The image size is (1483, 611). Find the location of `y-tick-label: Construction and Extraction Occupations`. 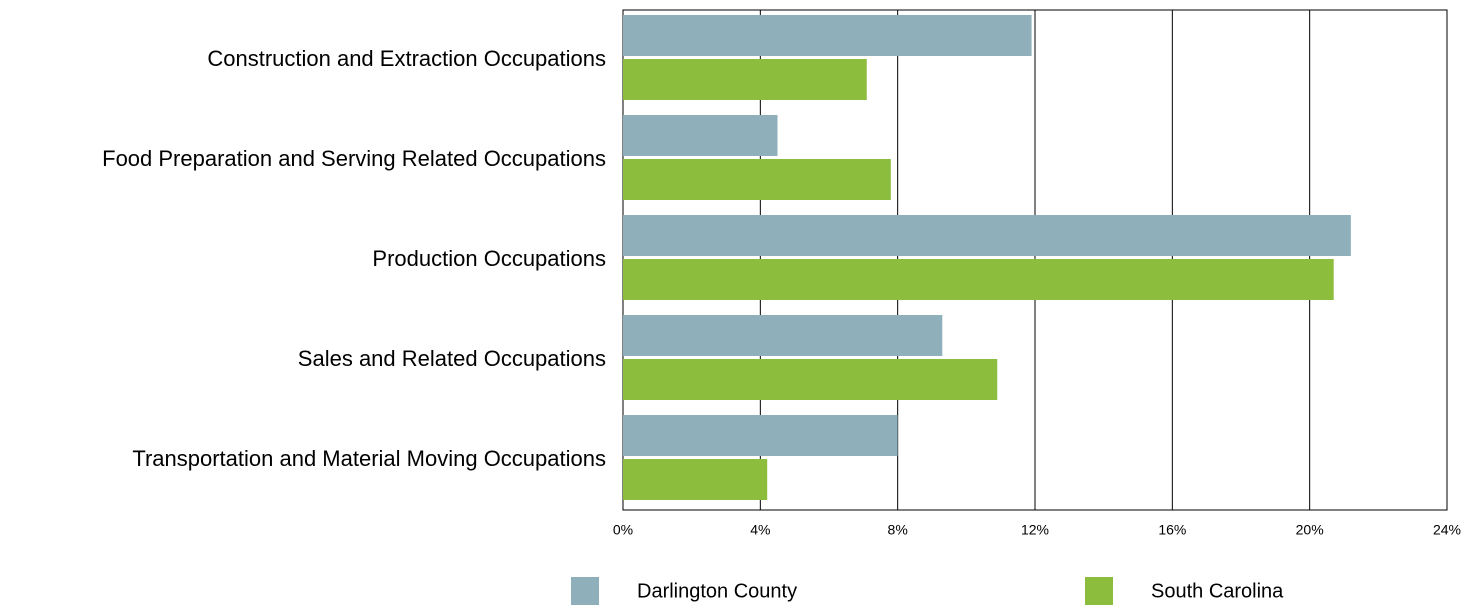

y-tick-label: Construction and Extraction Occupations is located at coordinates (406, 58).